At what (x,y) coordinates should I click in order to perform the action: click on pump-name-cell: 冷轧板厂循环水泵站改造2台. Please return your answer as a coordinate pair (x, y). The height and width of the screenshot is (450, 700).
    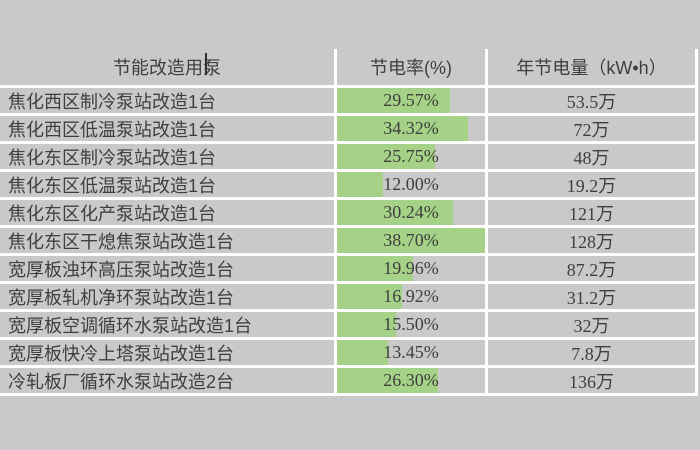
    Looking at the image, I should click on (168, 380).